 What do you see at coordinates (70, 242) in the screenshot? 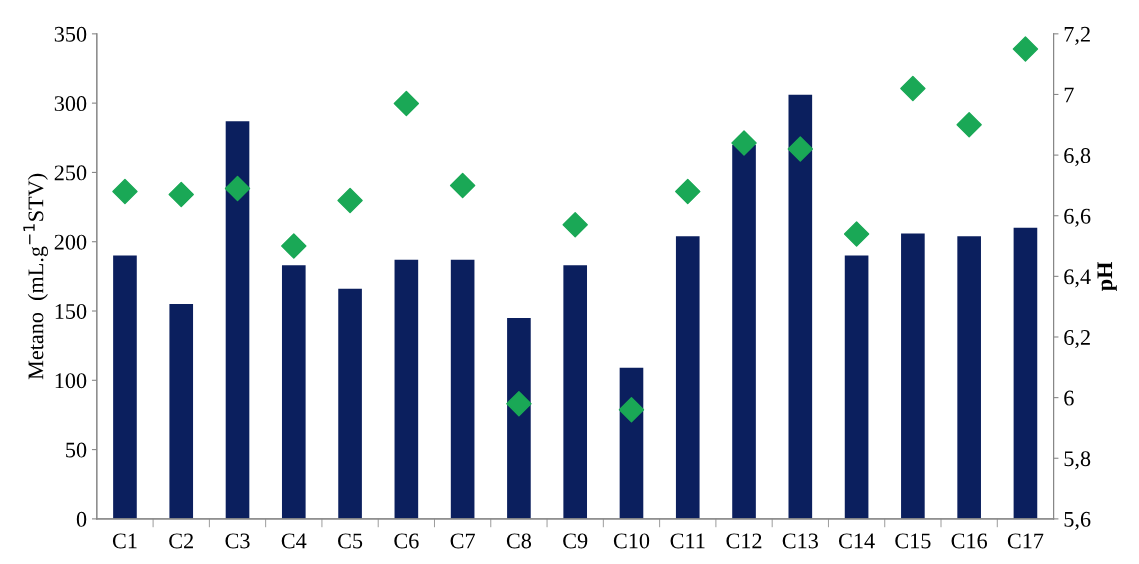
I see `y-tick-label: 200` at bounding box center [70, 242].